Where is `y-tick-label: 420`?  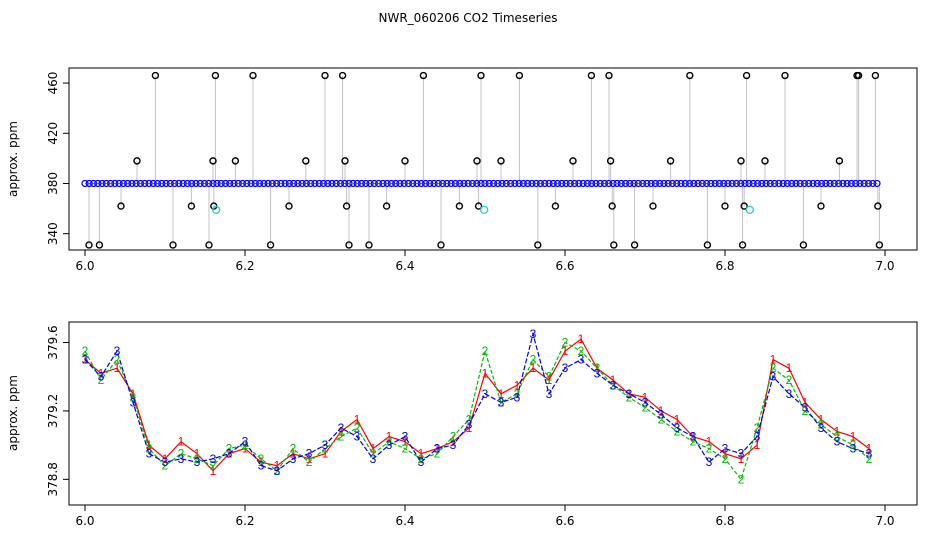 y-tick-label: 420 is located at coordinates (53, 133).